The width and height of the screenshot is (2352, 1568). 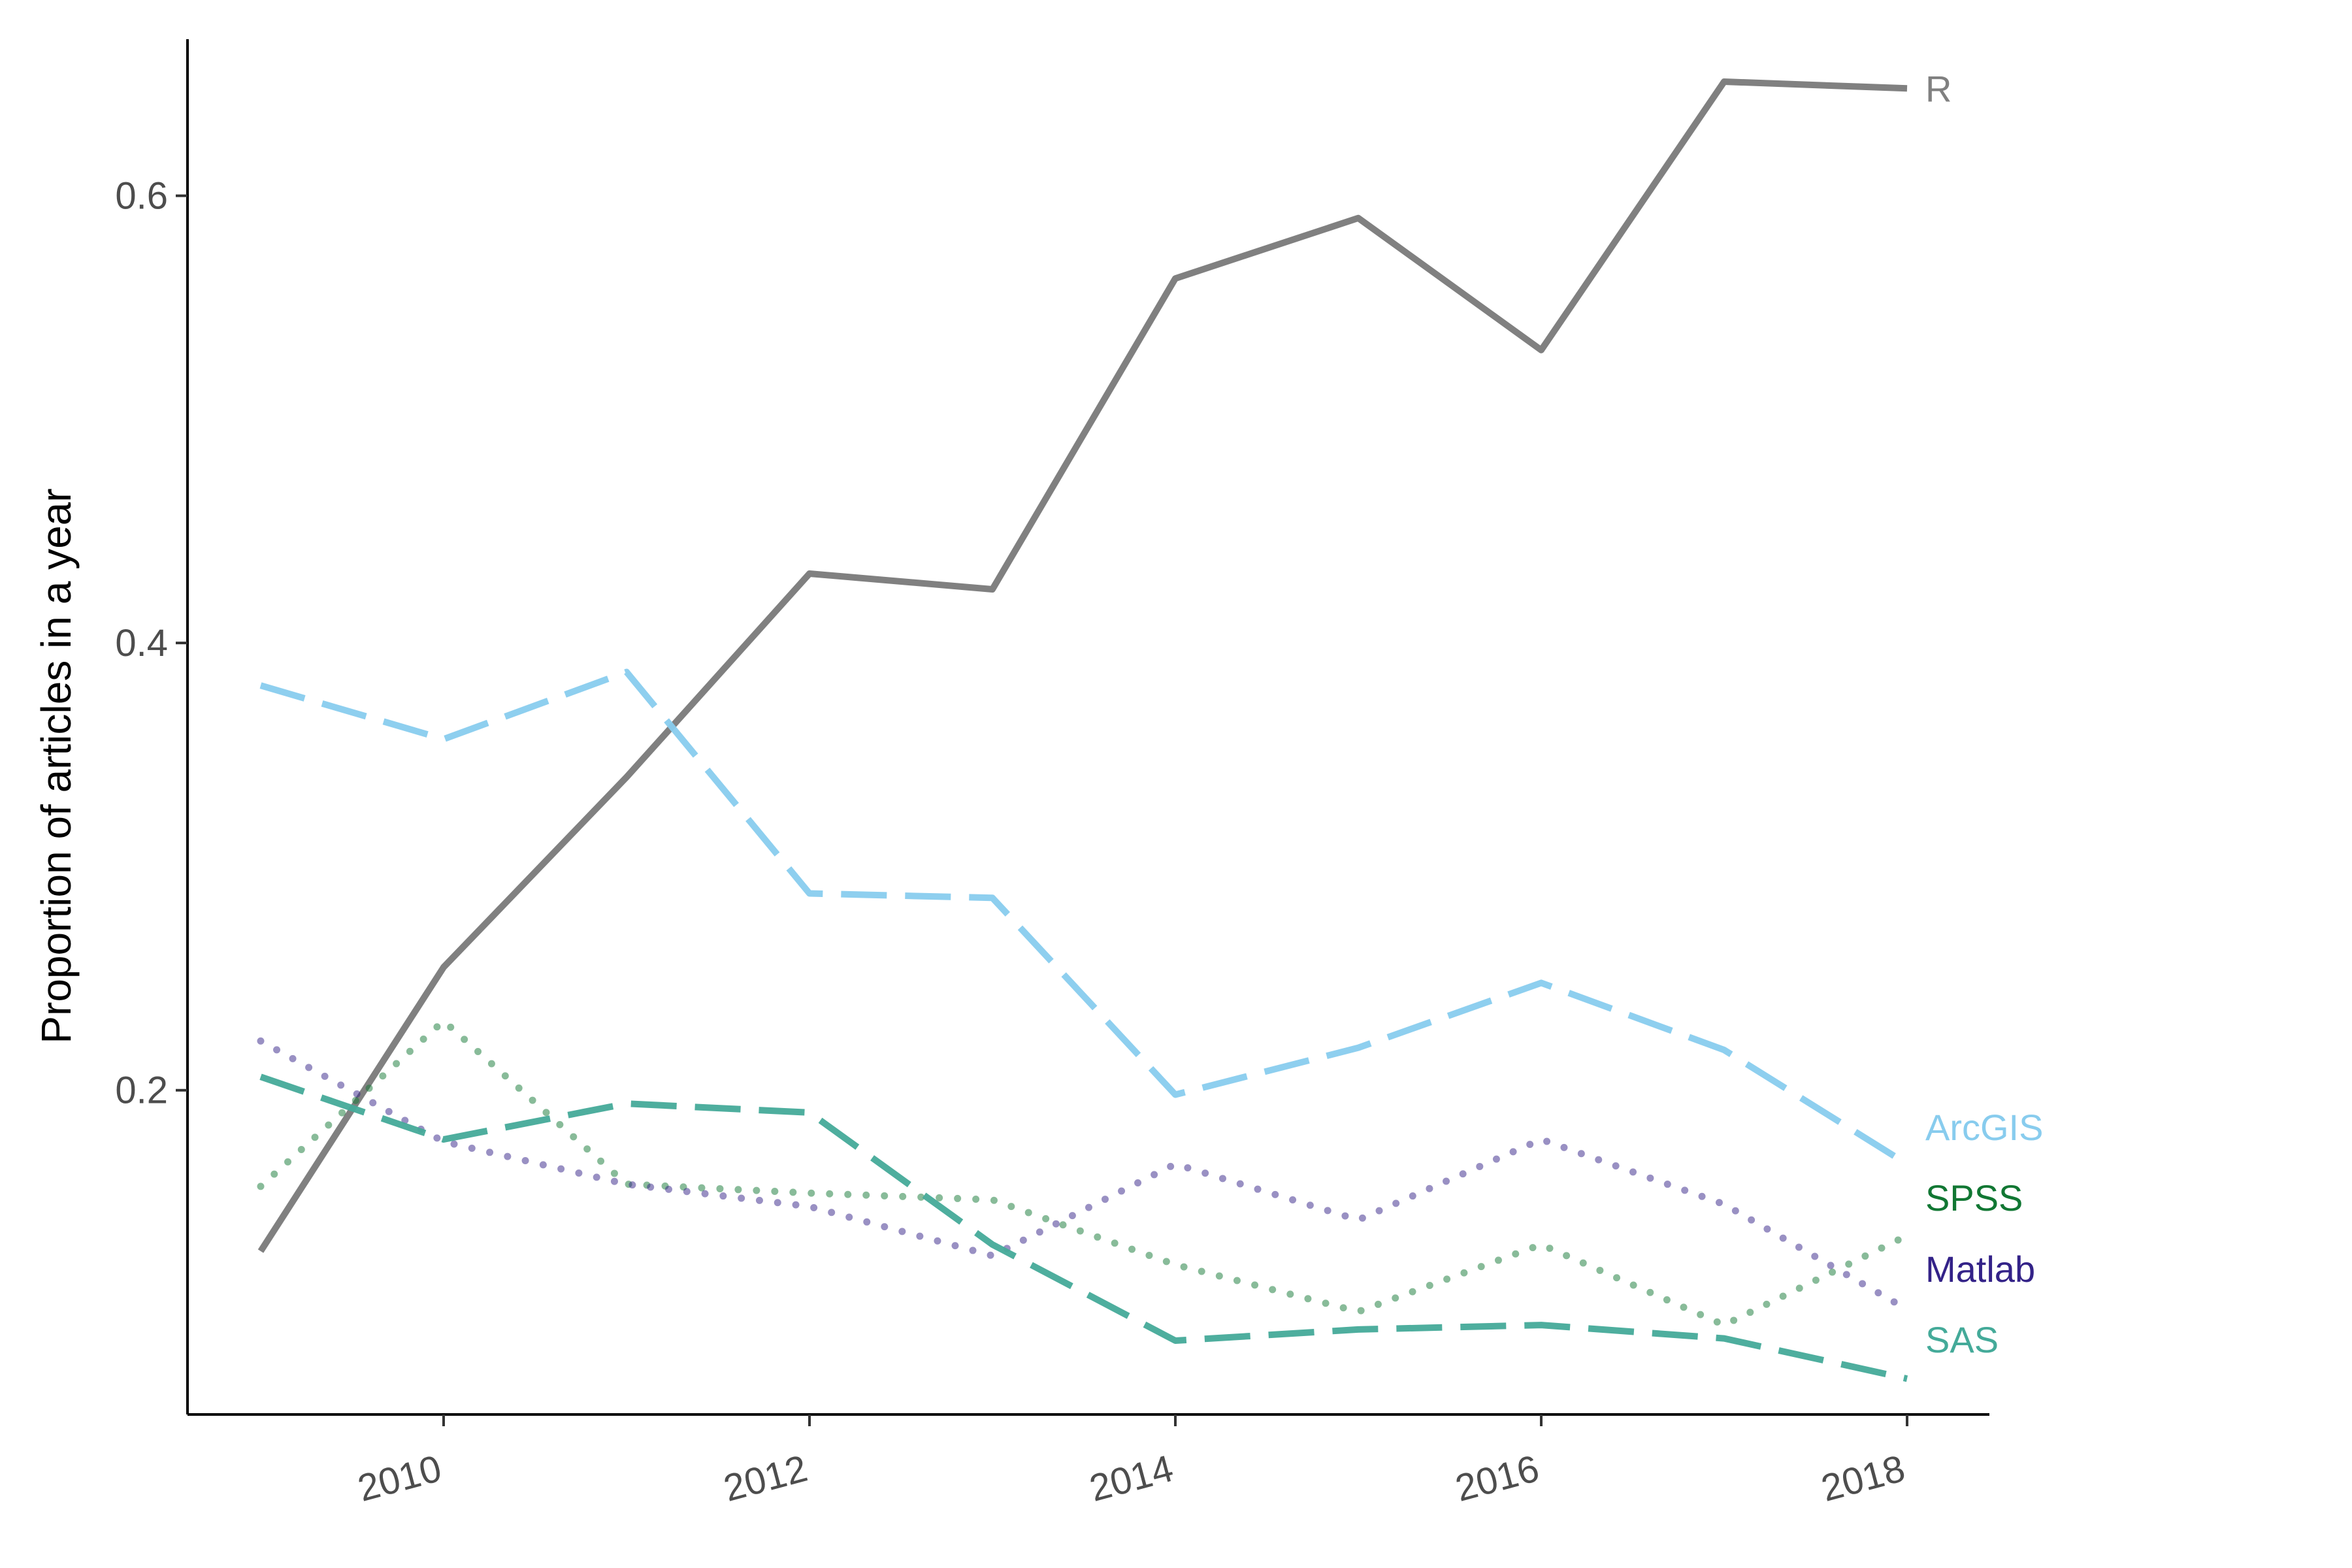 I want to click on series-line-spss, so click(x=1084, y=1173).